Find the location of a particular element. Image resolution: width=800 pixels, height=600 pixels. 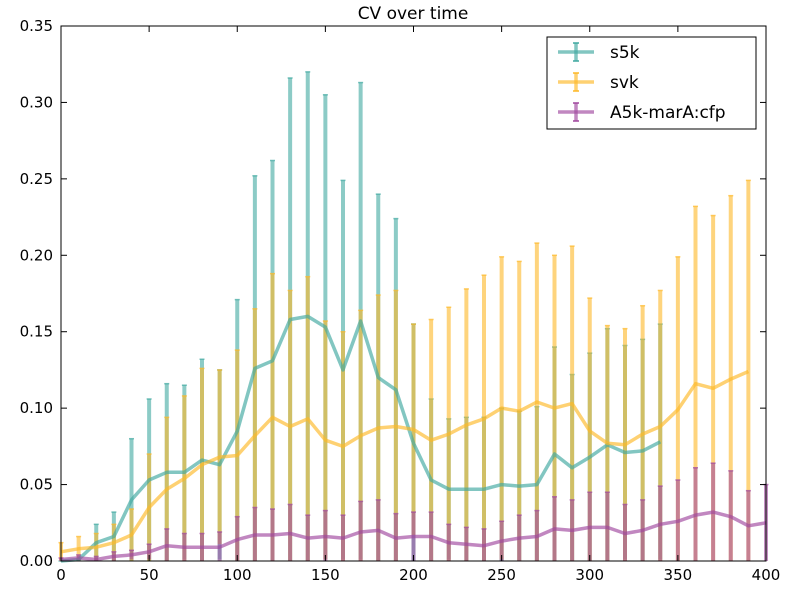

x-tick-label: 250 is located at coordinates (501, 575).